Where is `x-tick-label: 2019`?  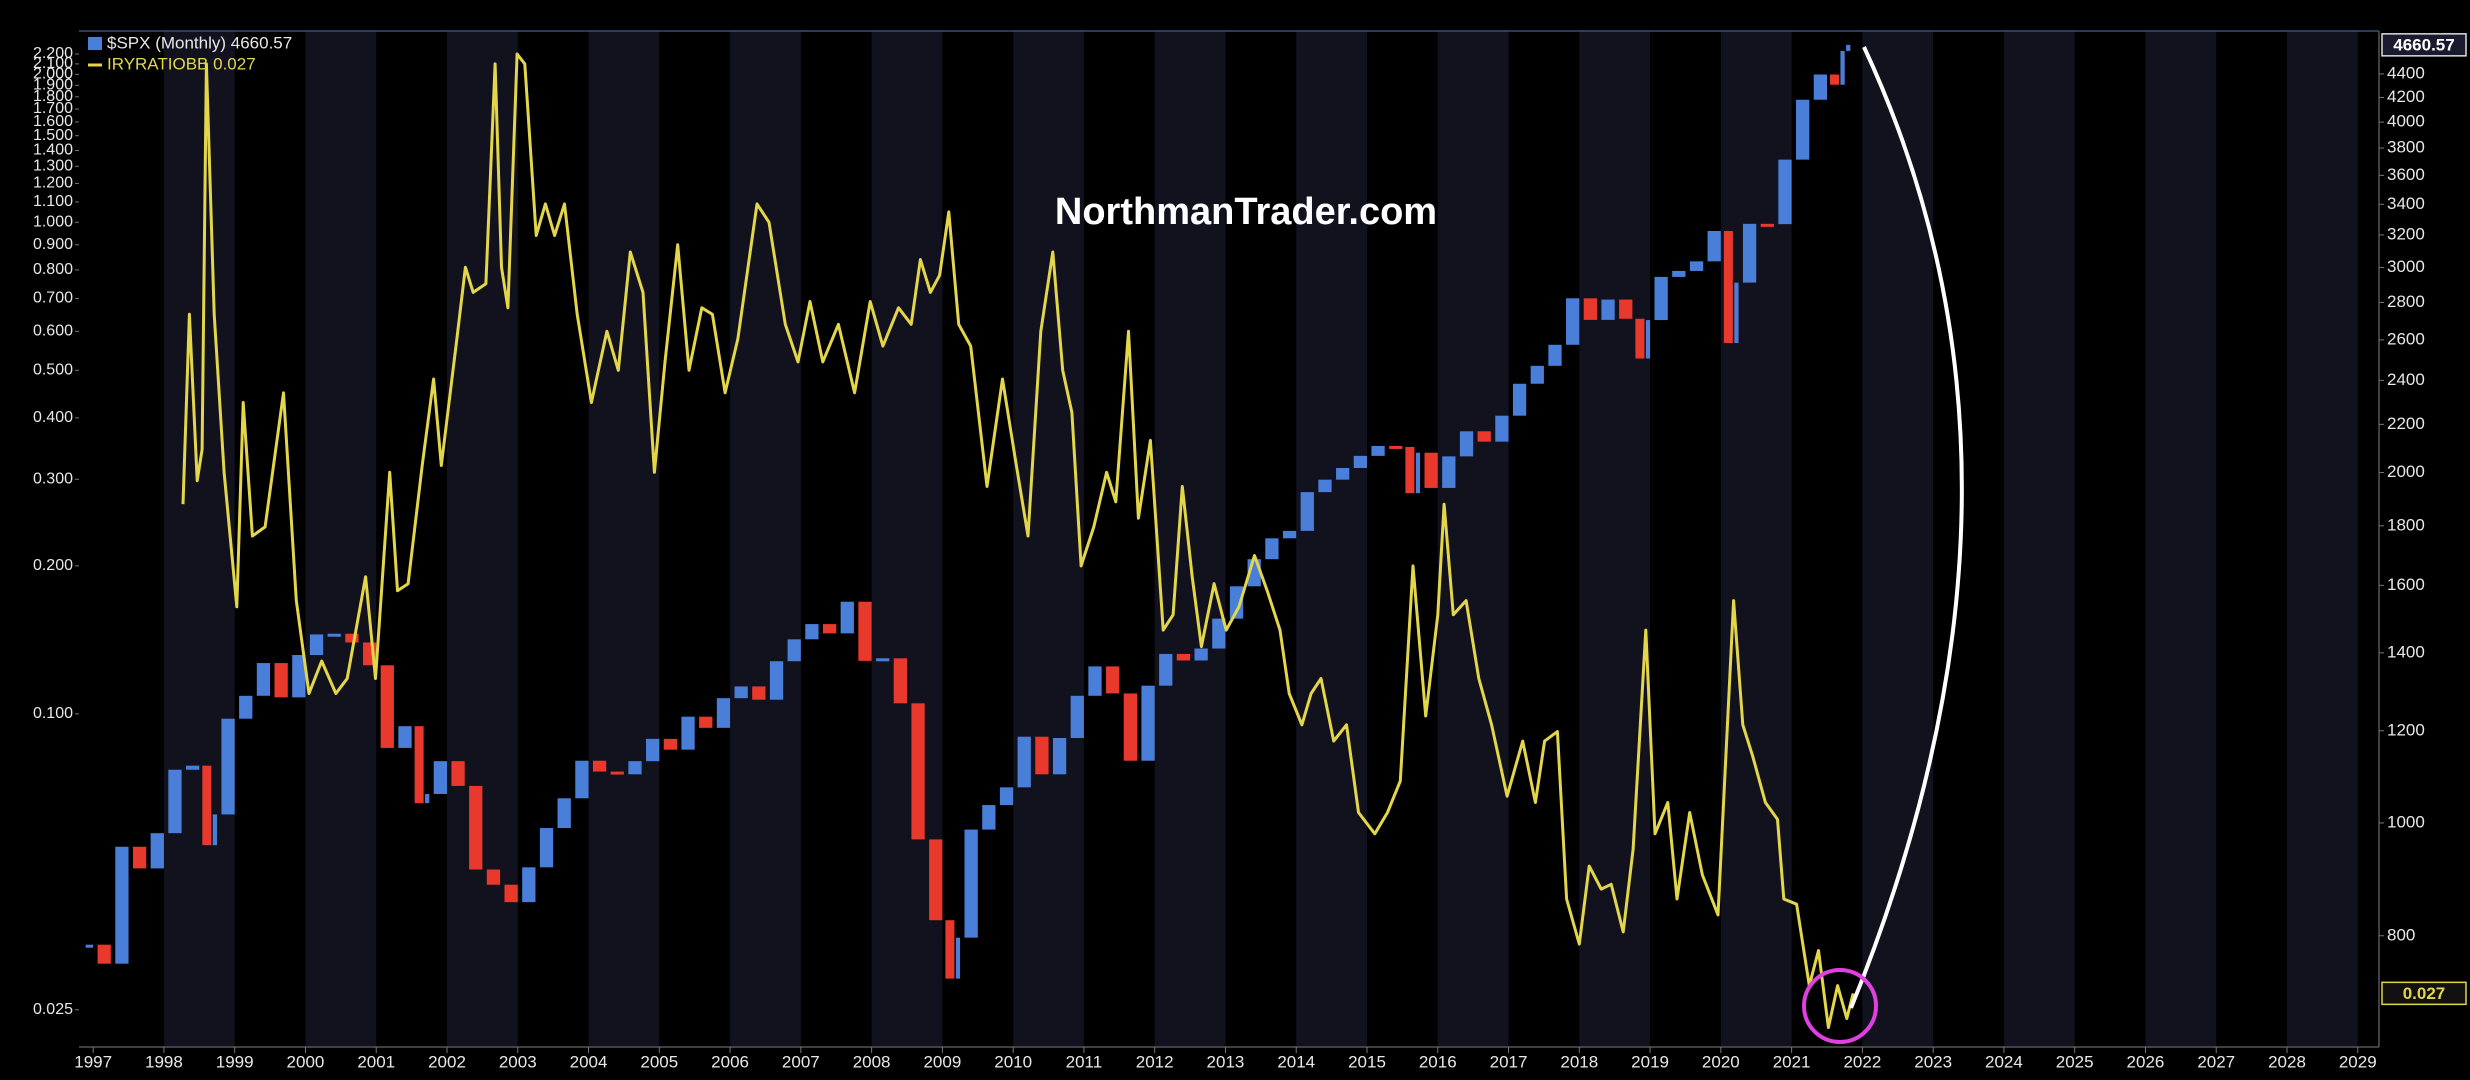
x-tick-label: 2019 is located at coordinates (1650, 1061).